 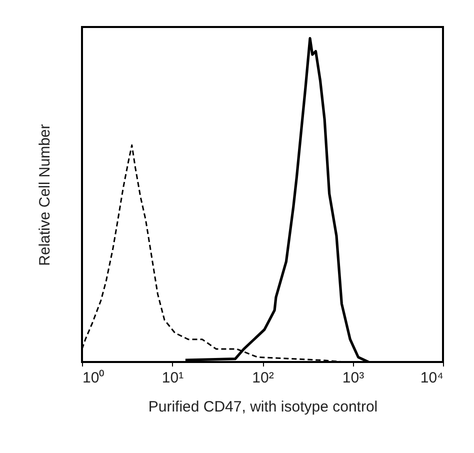 What do you see at coordinates (432, 378) in the screenshot?
I see `x-tick-label: 10⁴` at bounding box center [432, 378].